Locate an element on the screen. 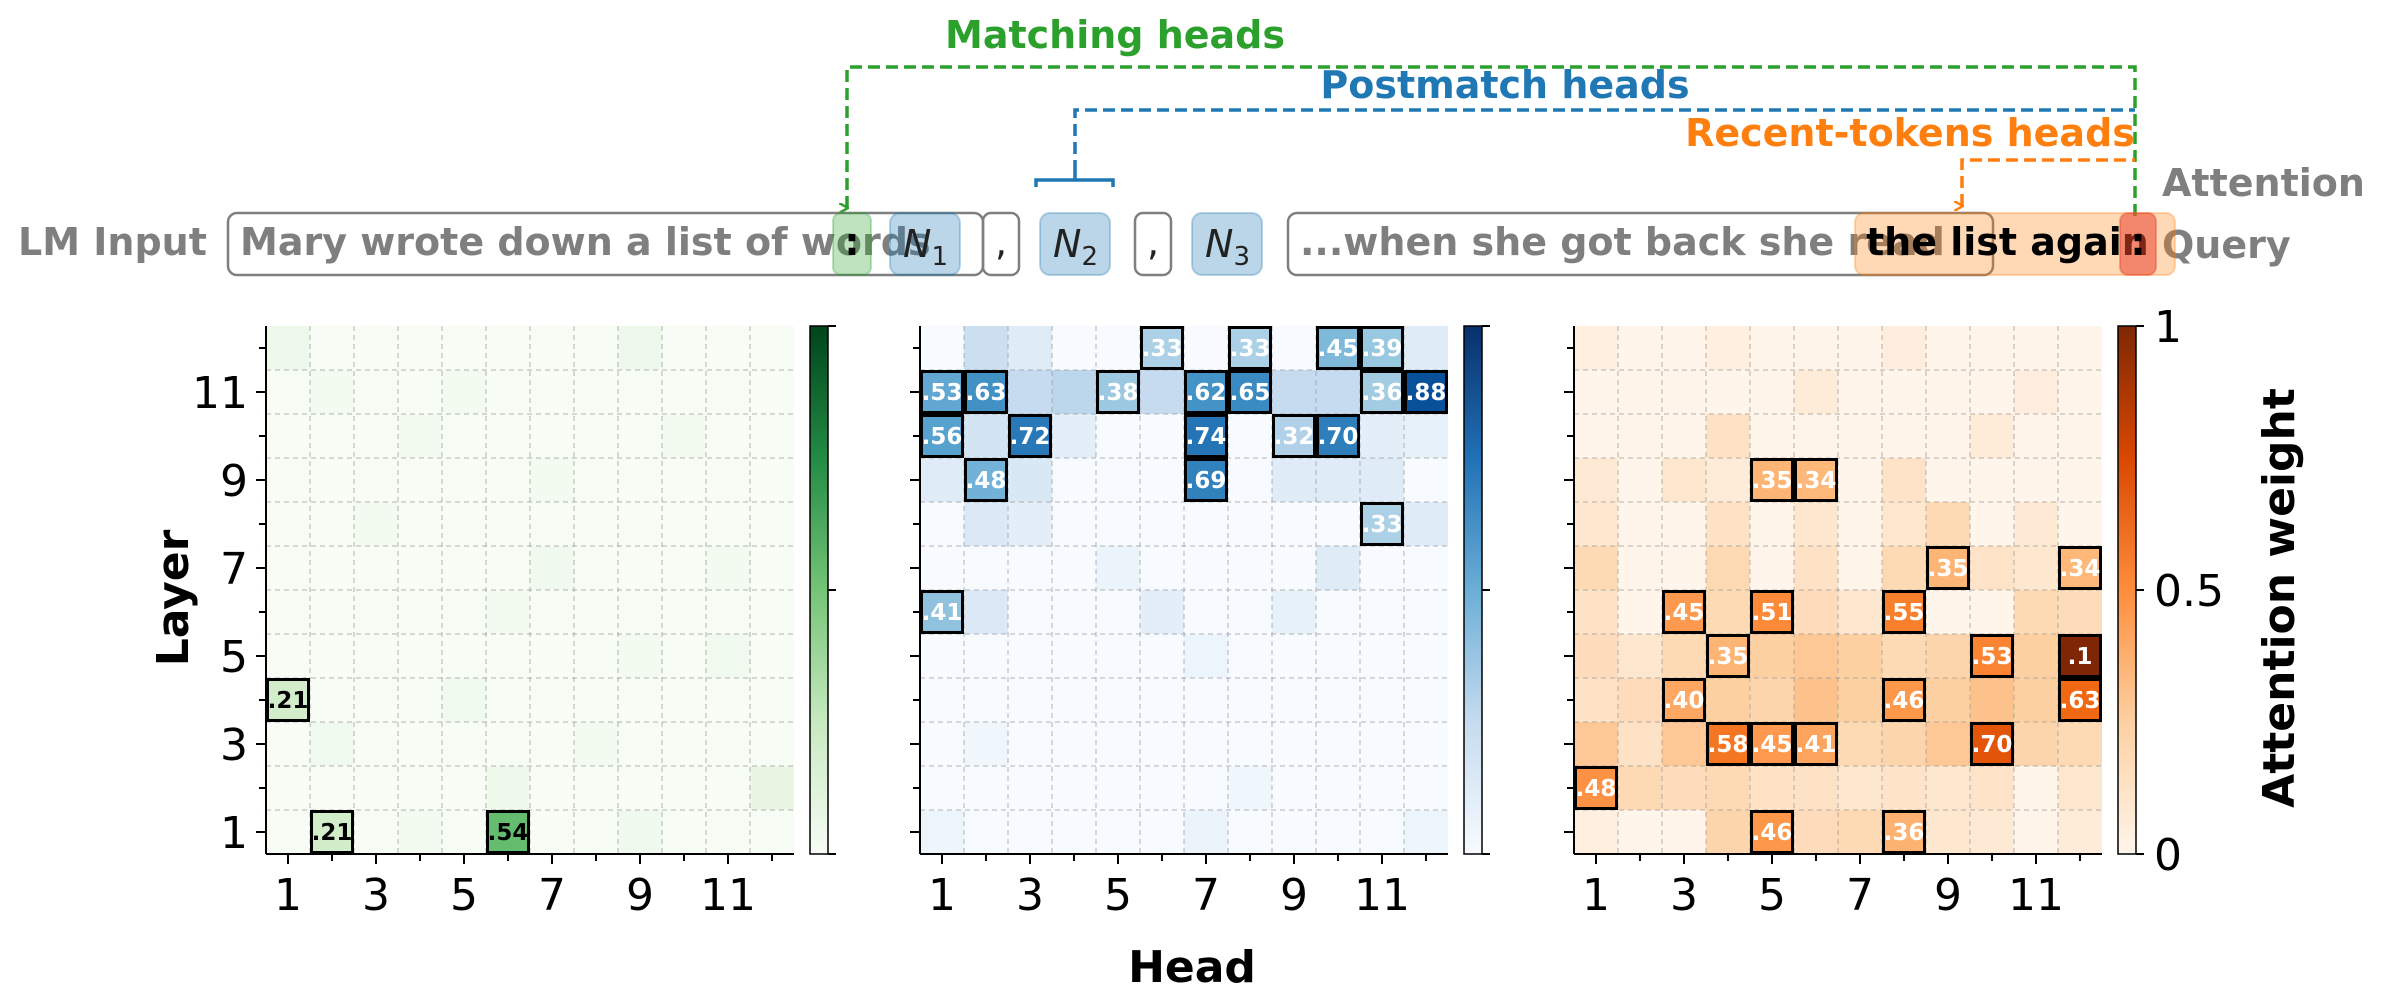  colorbar-tick-label: 0.5 is located at coordinates (2189, 591).